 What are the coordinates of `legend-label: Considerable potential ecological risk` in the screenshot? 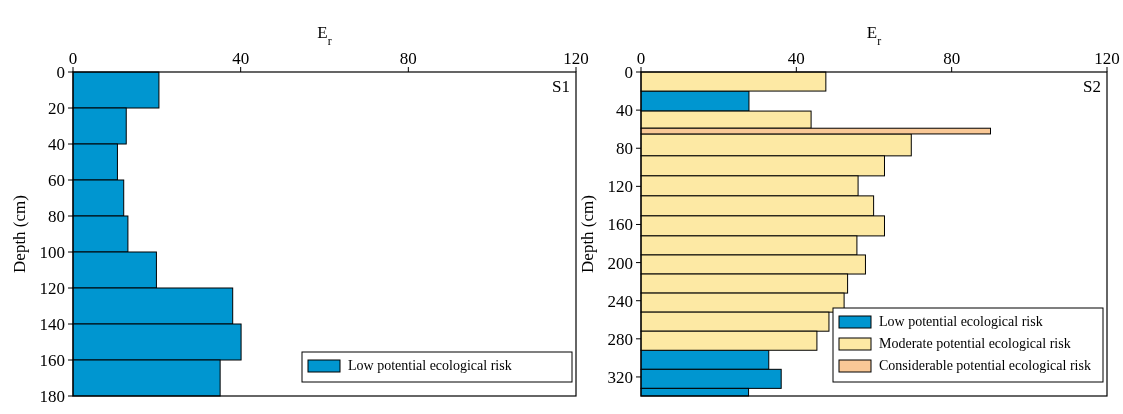 It's located at (985, 365).